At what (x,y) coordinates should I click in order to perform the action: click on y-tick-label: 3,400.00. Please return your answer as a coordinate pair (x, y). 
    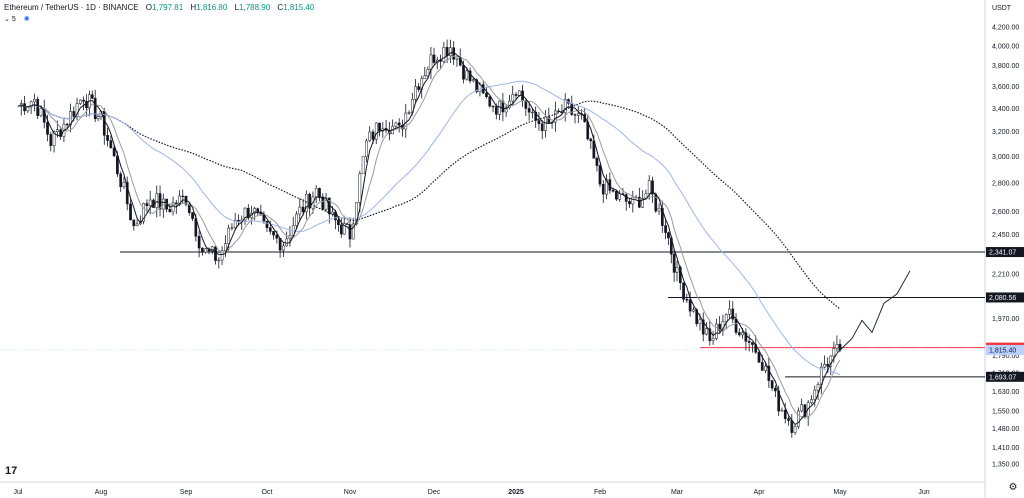
    Looking at the image, I should click on (1005, 109).